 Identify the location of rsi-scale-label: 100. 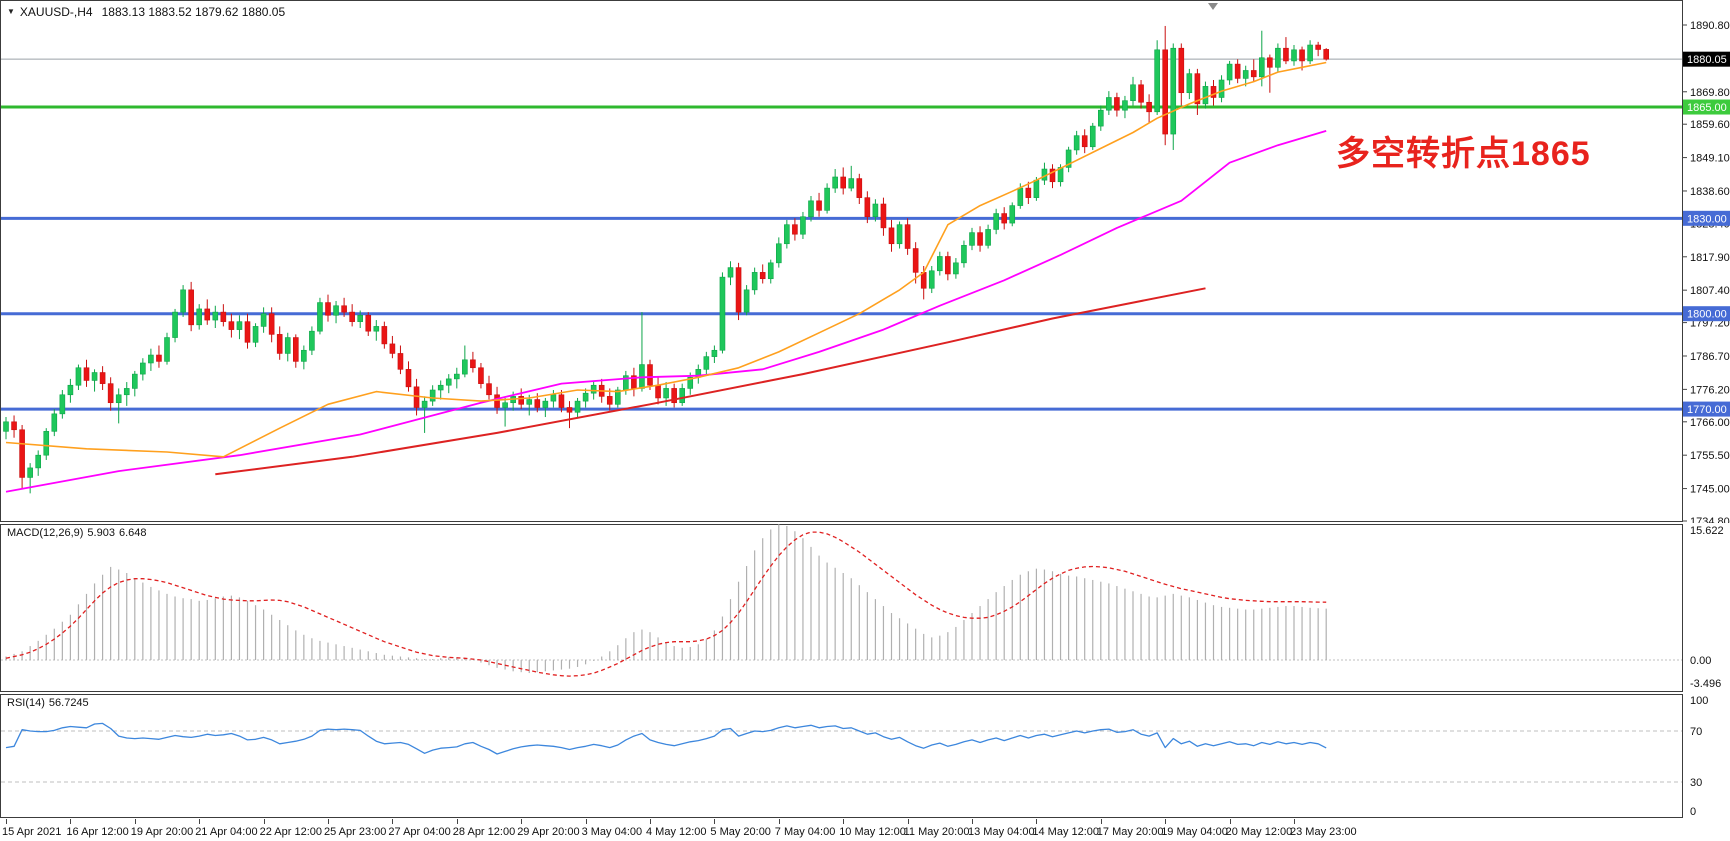
(1699, 701).